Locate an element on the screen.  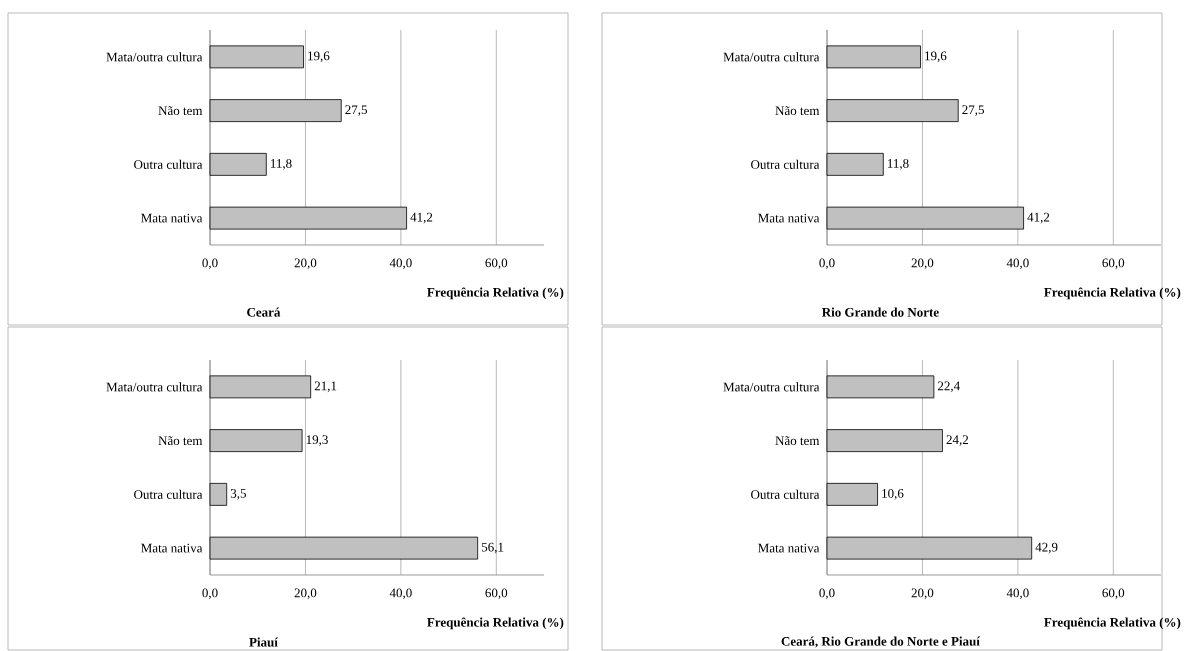
data-label: 19,3 is located at coordinates (317, 440).